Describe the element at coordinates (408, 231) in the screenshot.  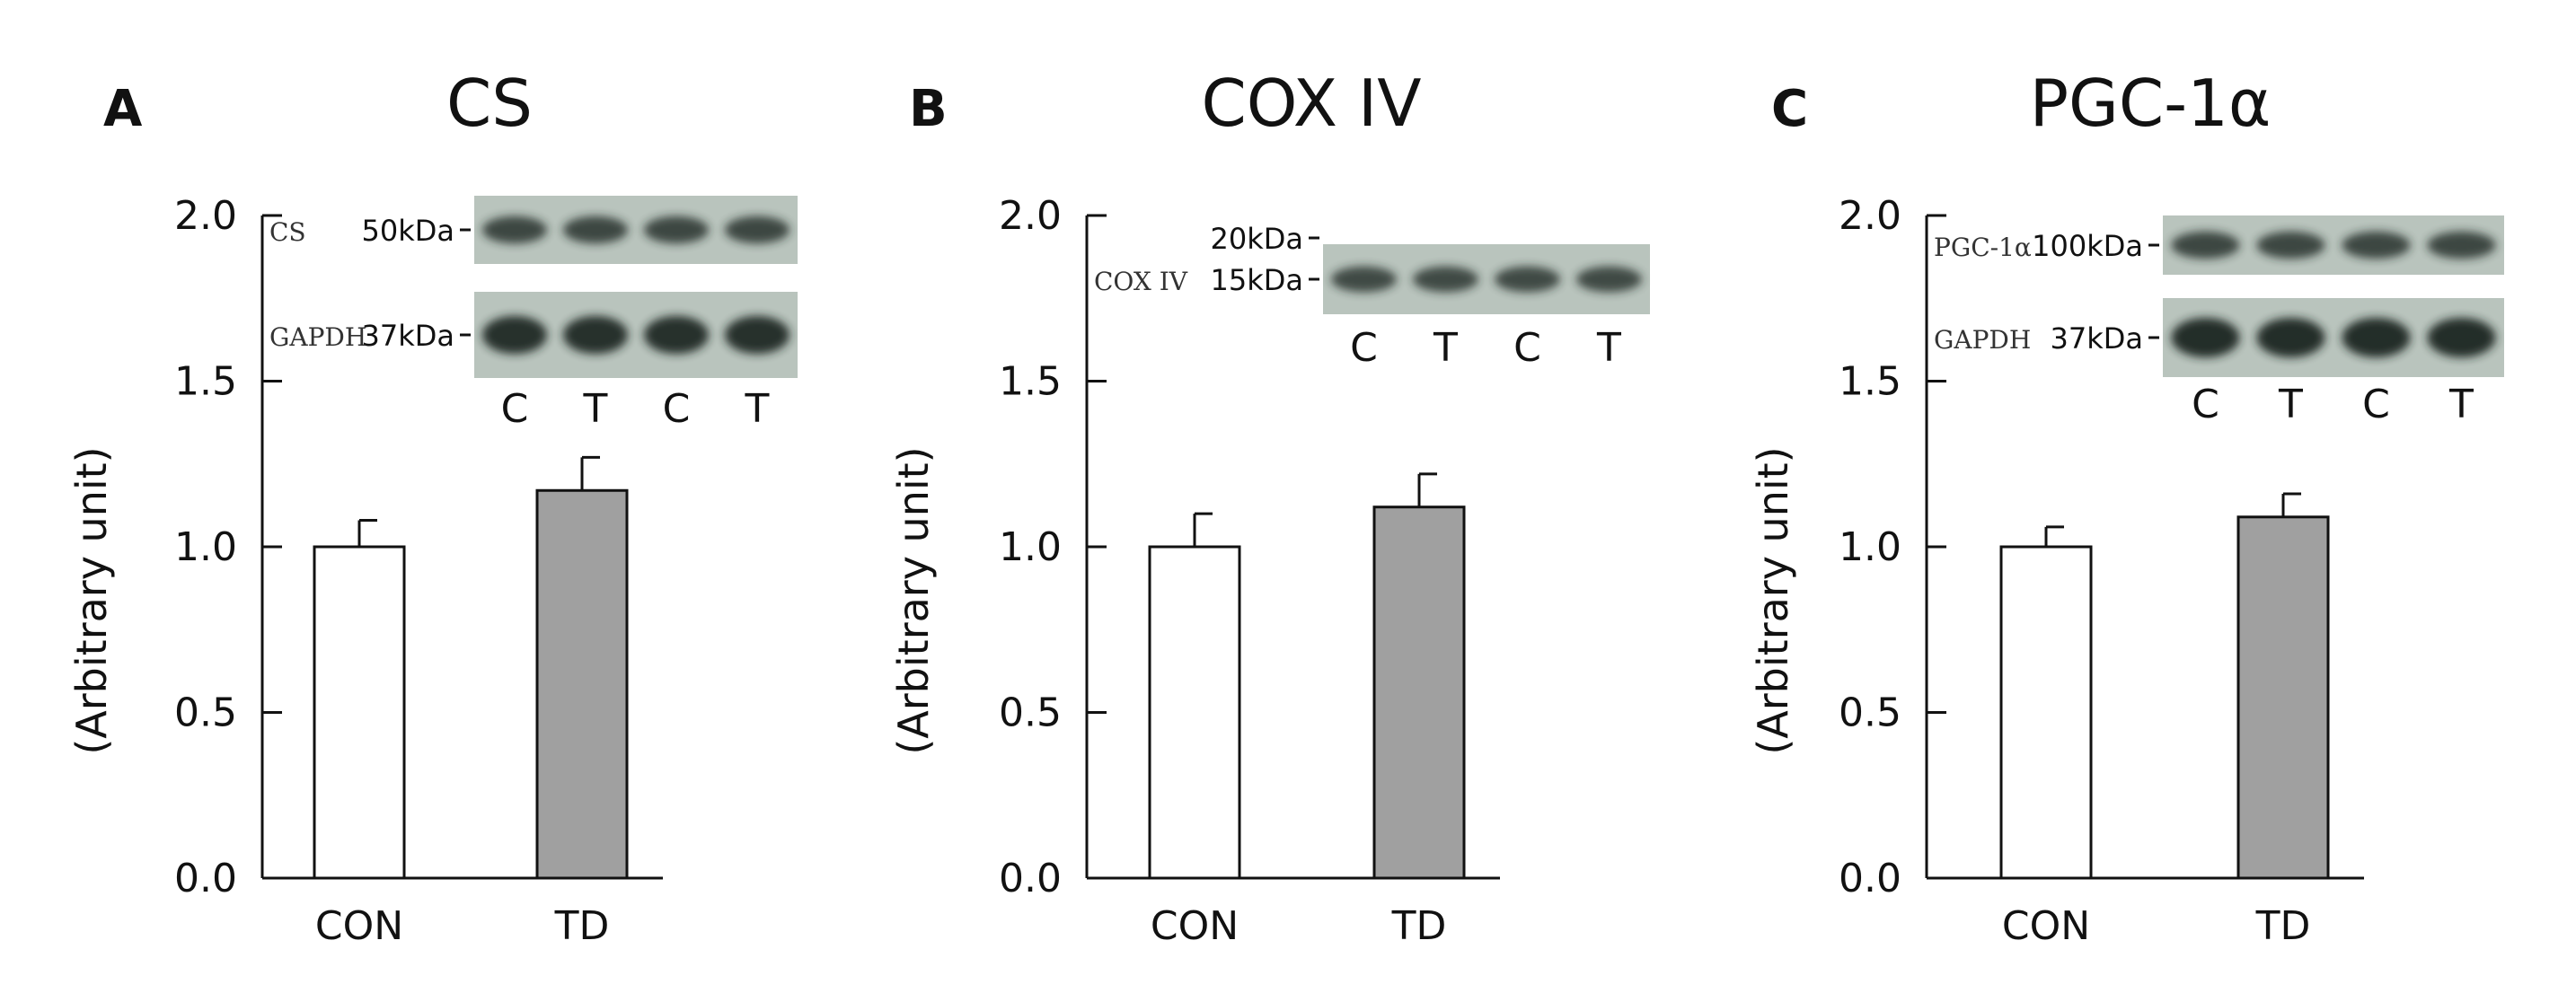
I see `marker-label: 50kDa` at that location.